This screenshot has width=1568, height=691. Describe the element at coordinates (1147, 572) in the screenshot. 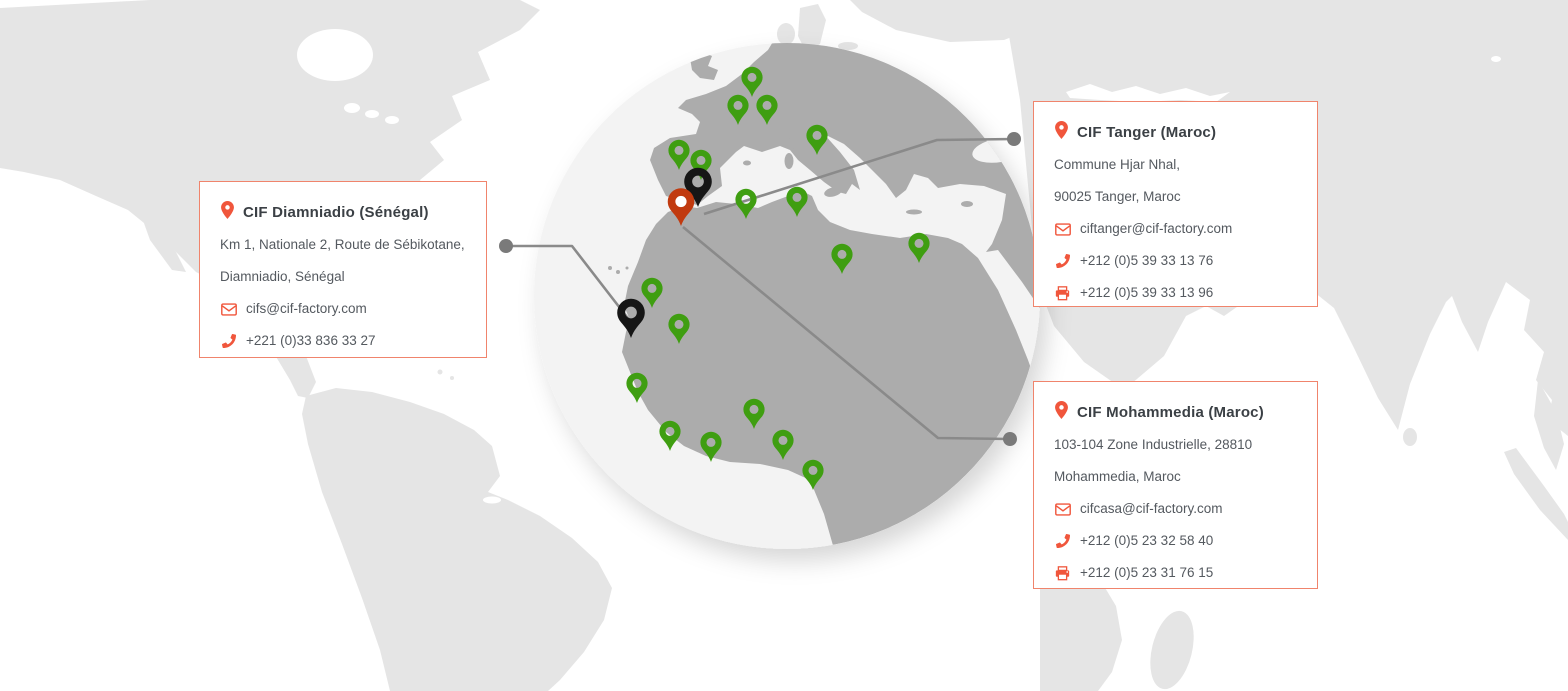

I see `fax-number: +212 (0)5 23 31 76 15` at that location.